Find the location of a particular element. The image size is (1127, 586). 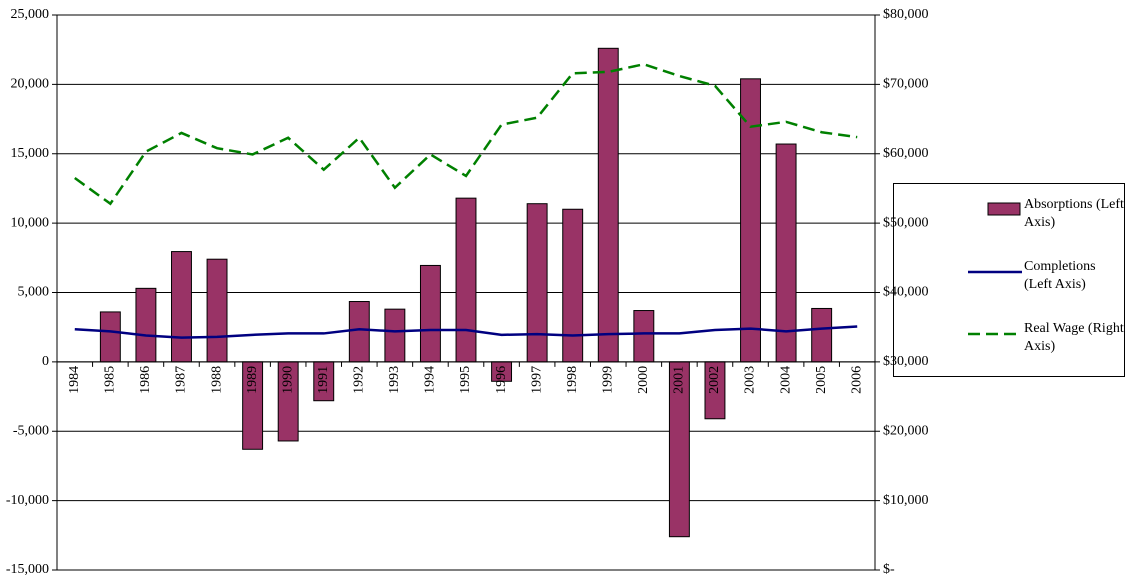

y-tick-label: 0 is located at coordinates (45, 361).